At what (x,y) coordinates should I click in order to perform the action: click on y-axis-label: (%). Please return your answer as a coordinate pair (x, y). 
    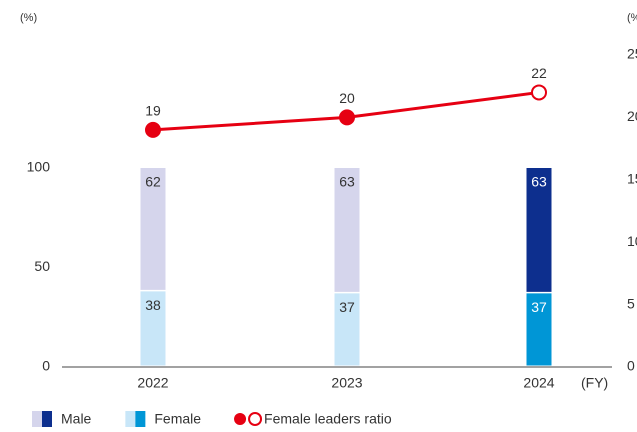
    Looking at the image, I should click on (28, 18).